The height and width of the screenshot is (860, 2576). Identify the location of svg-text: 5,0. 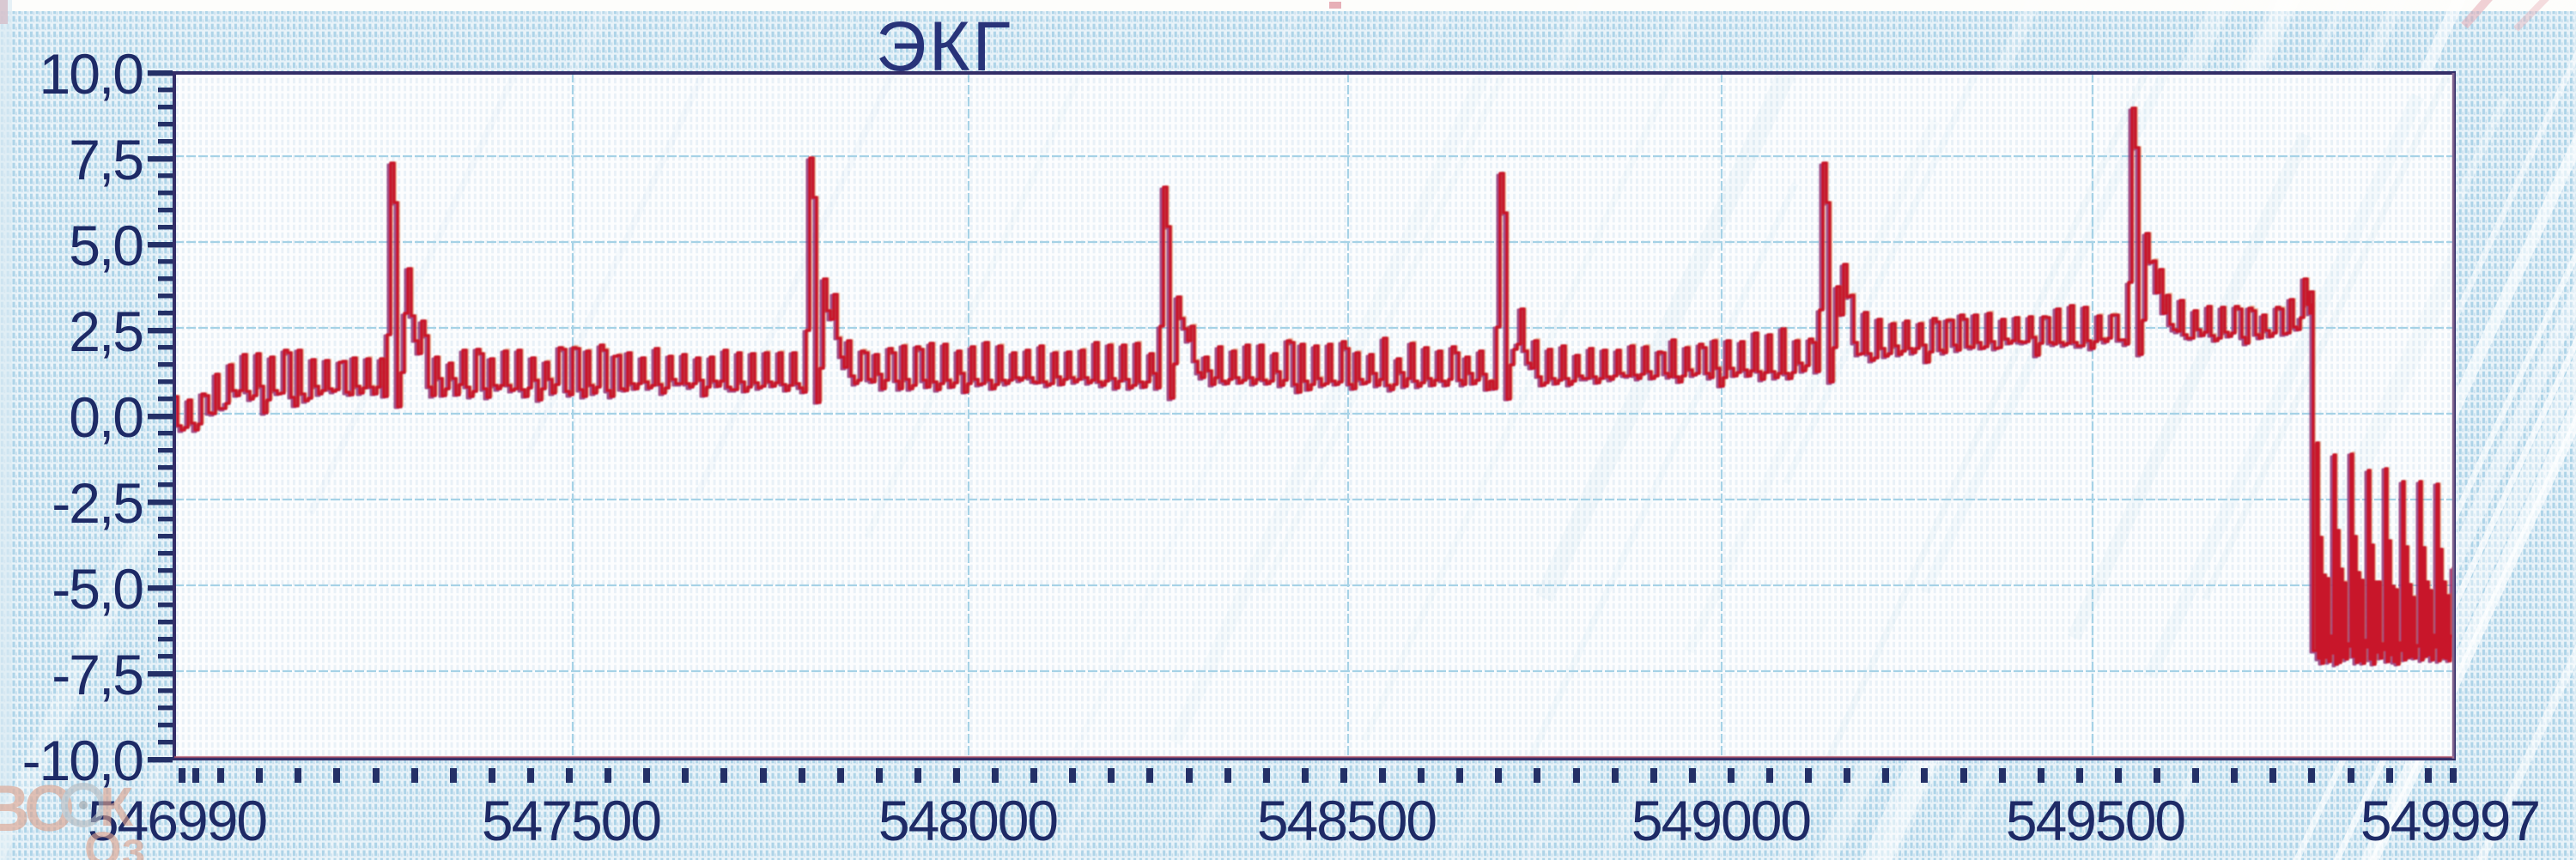
(106, 245).